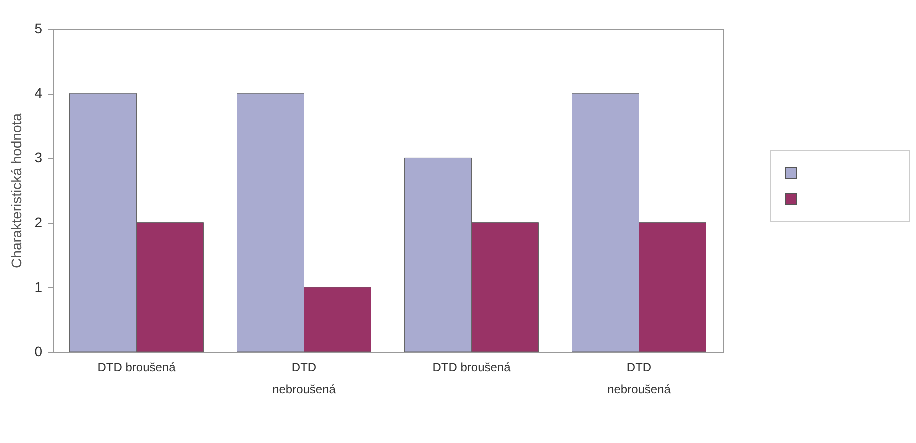 This screenshot has height=443, width=916. I want to click on y-tick-label: 5, so click(38, 28).